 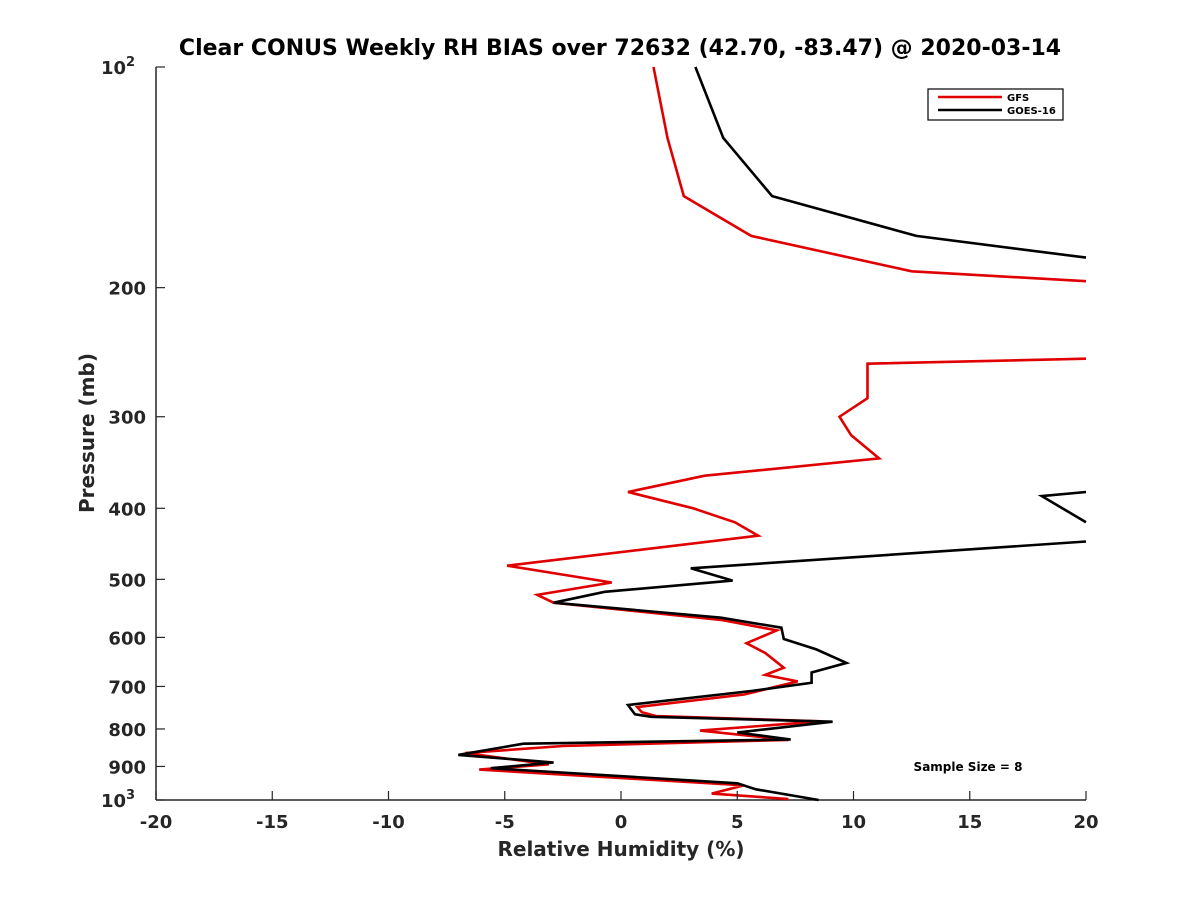 I want to click on legend: GFS GOES-16, so click(x=995, y=104).